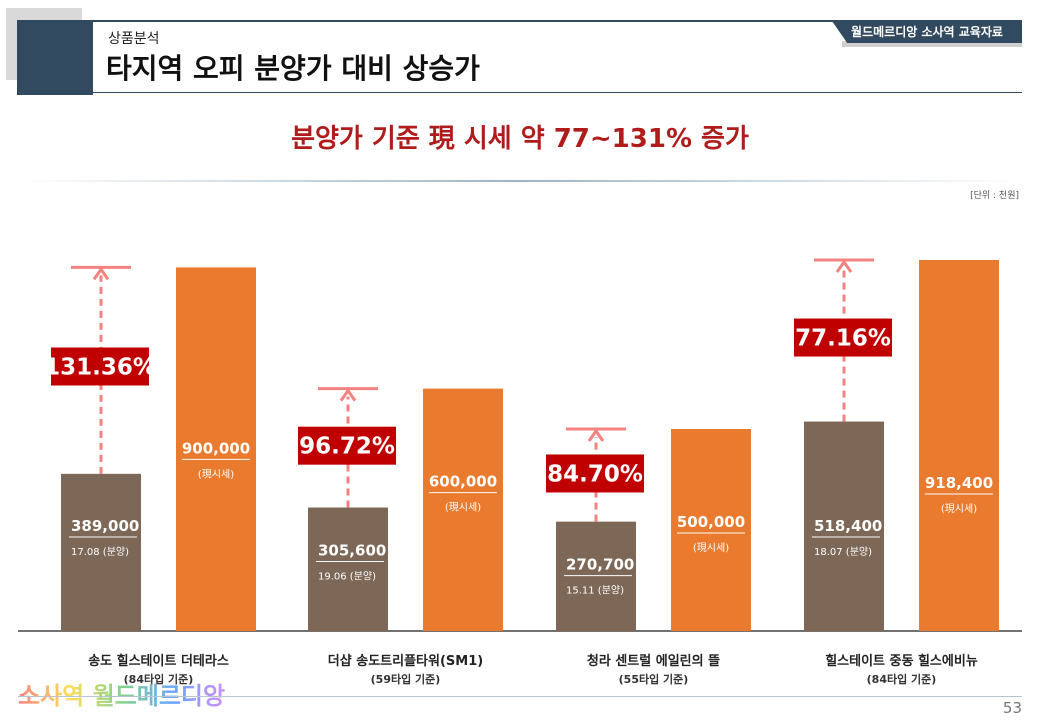 The width and height of the screenshot is (1040, 720). What do you see at coordinates (848, 526) in the screenshot?
I see `sale-value-label: 518,400` at bounding box center [848, 526].